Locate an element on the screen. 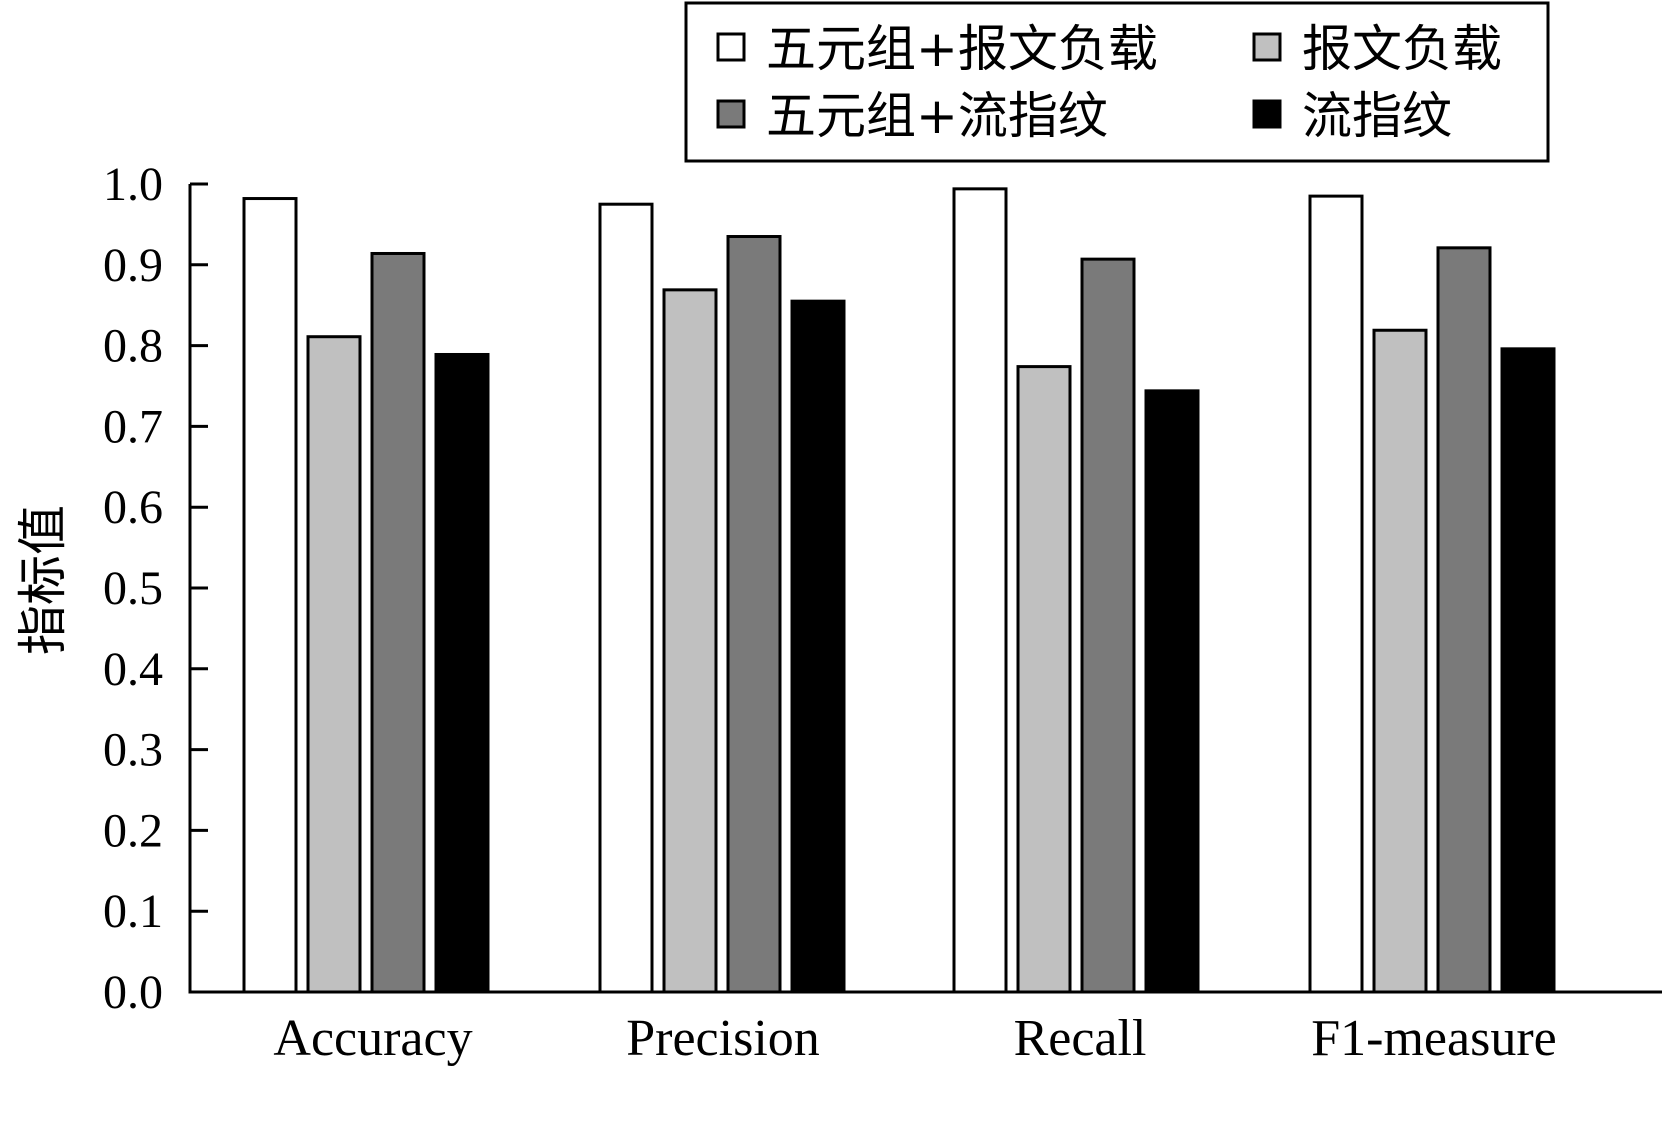 The width and height of the screenshot is (1662, 1136). y-axis: 0.0 0.1 0.2 0.3 0.4 0.5 0.6 0.7 0.8 0.9 1.0 is located at coordinates (155, 588).